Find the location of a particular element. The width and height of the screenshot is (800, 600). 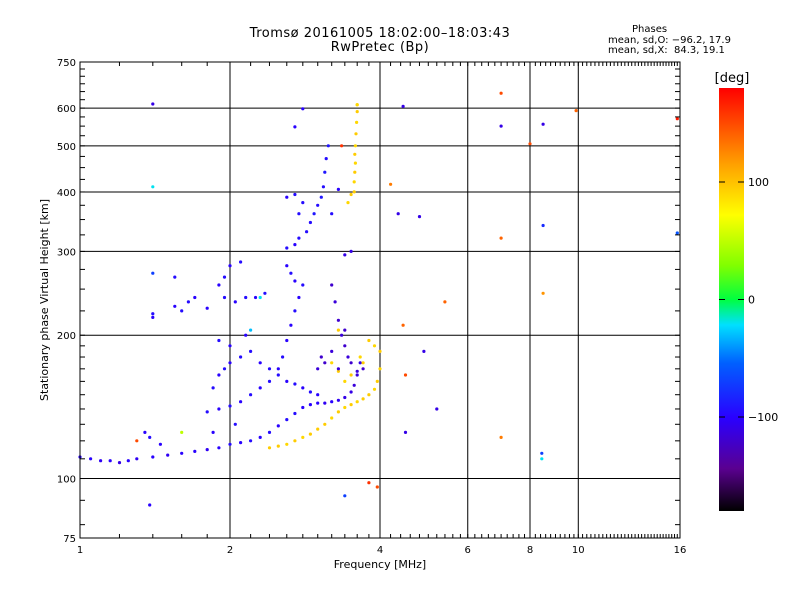

x-tick-label: 6 is located at coordinates (468, 550).